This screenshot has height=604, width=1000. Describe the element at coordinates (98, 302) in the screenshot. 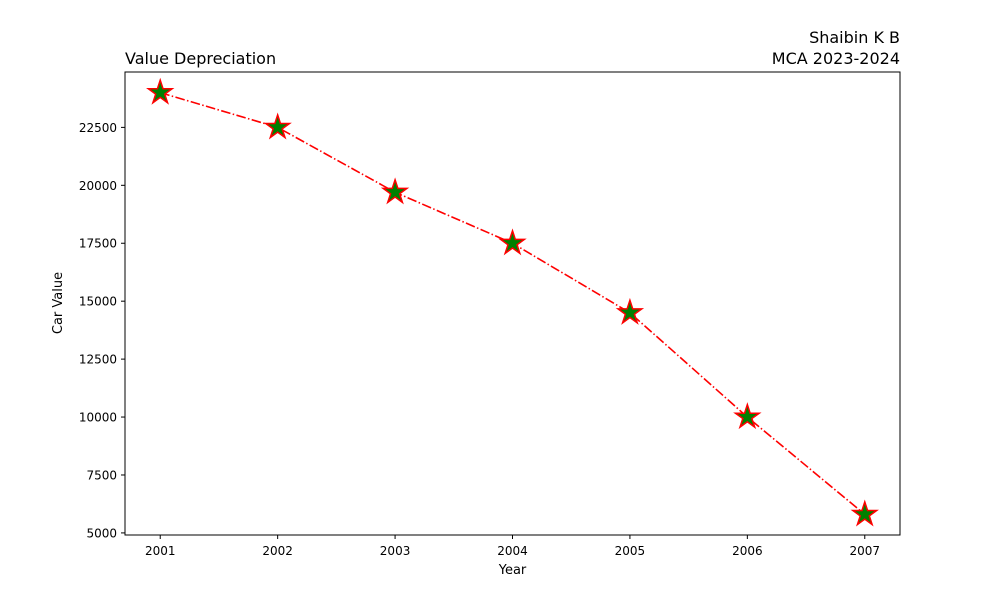

I see `y-tick-label: 15000` at that location.